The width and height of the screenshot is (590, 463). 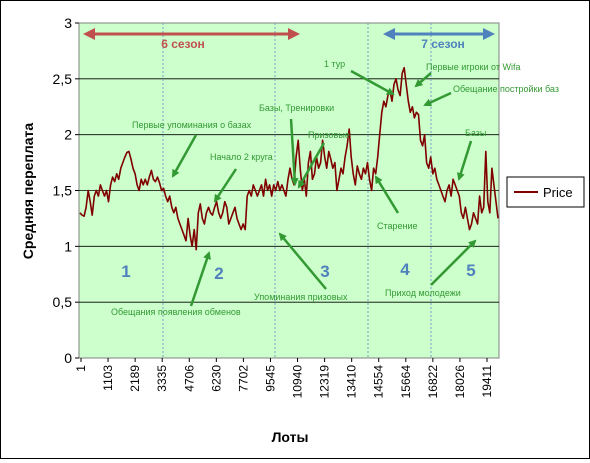 What do you see at coordinates (473, 67) in the screenshot?
I see `annotation-wifa-players: Первые игроки от Wifa` at bounding box center [473, 67].